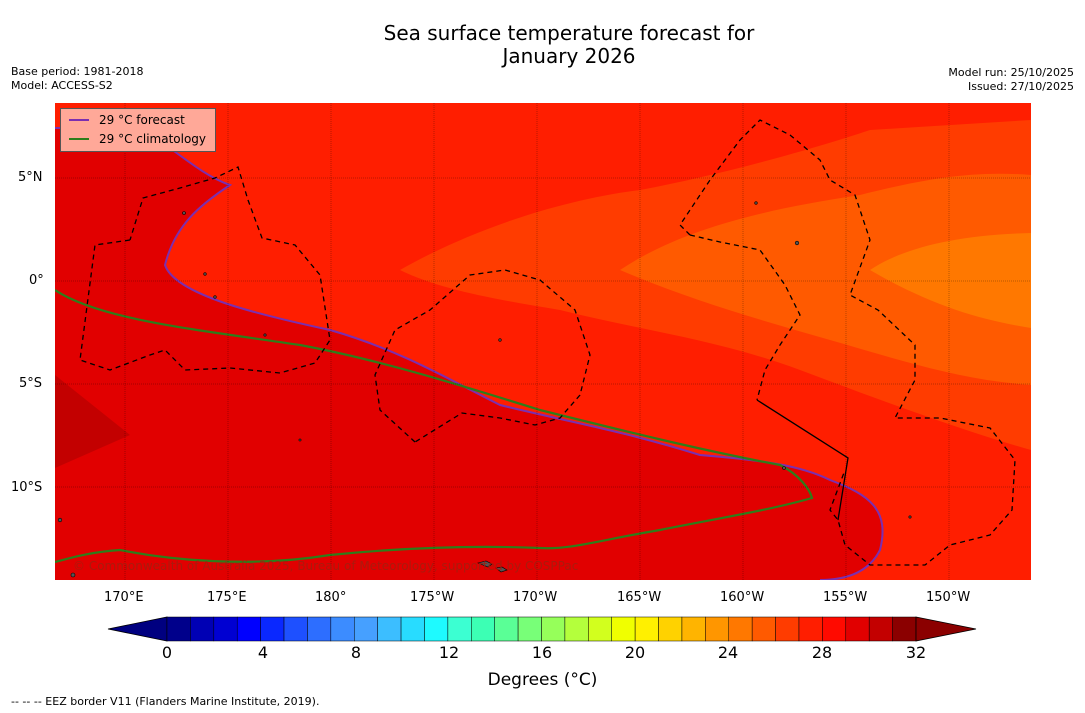 Image resolution: width=1085 pixels, height=713 pixels. I want to click on colorbar-tick: 12, so click(449, 652).